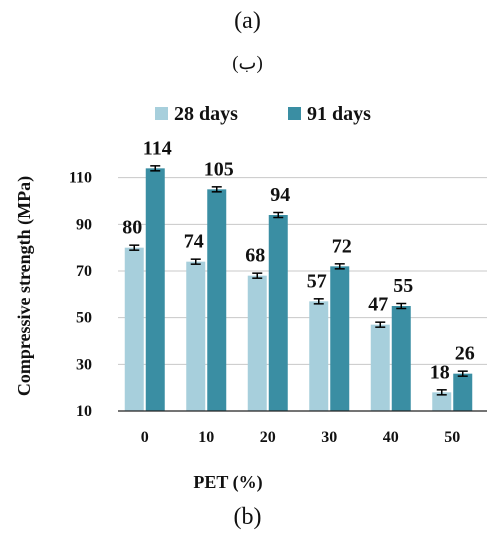  What do you see at coordinates (403, 286) in the screenshot?
I see `data-label-91-days: 55` at bounding box center [403, 286].